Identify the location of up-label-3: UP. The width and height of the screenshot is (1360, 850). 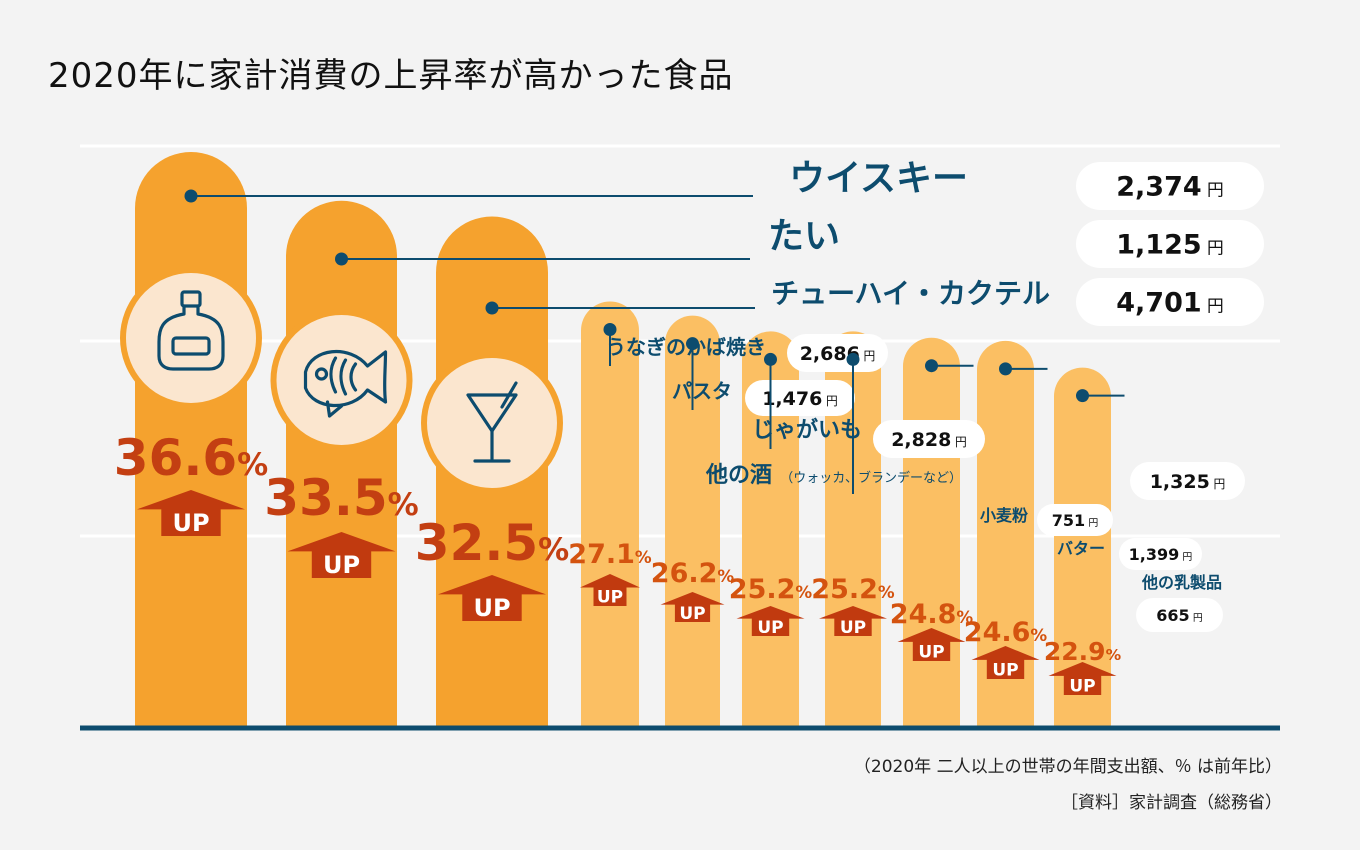
(491, 608).